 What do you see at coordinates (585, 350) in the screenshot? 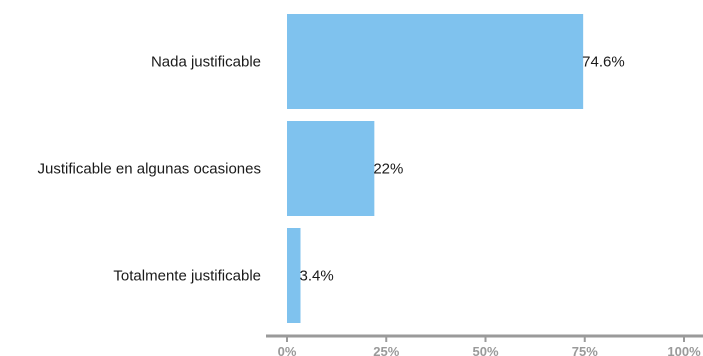
I see `x-tick-label: 75%` at bounding box center [585, 350].